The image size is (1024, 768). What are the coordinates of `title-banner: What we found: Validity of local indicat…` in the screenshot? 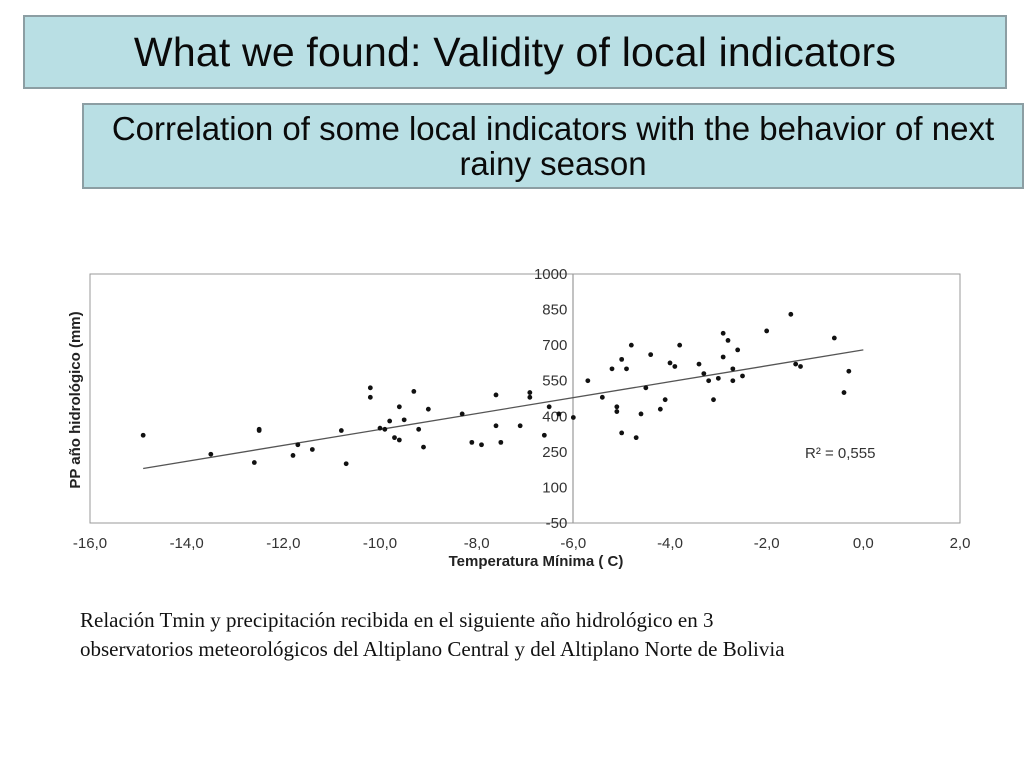 It's located at (515, 52).